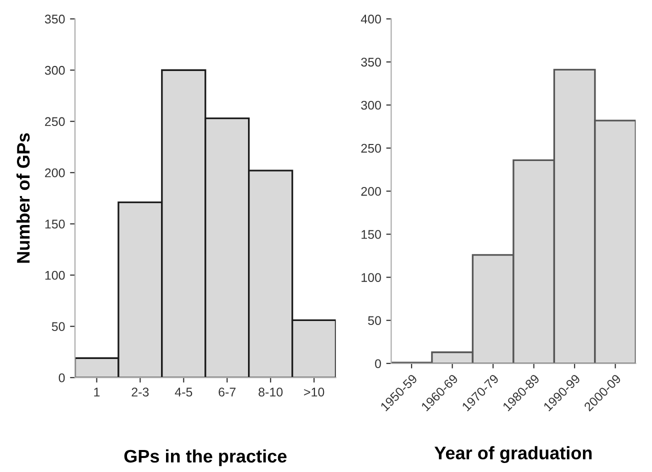  What do you see at coordinates (227, 392) in the screenshot?
I see `x-tick-label: 6-7` at bounding box center [227, 392].